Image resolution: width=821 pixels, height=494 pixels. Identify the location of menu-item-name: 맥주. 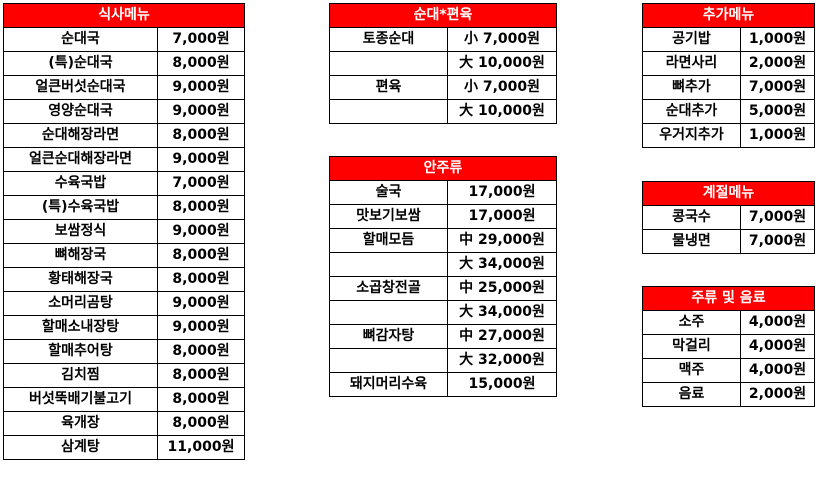
(691, 370).